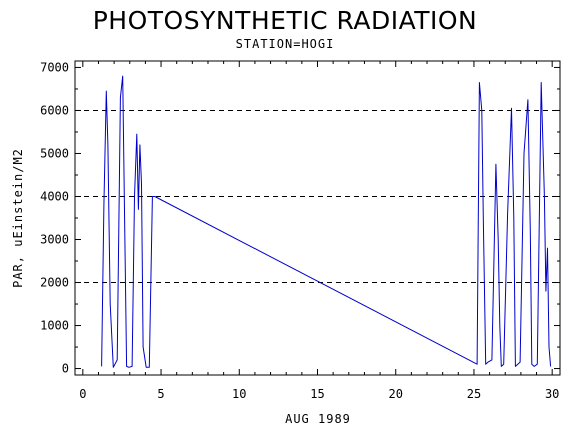 Image resolution: width=570 pixels, height=430 pixels. I want to click on x-tick-label: 20, so click(395, 394).